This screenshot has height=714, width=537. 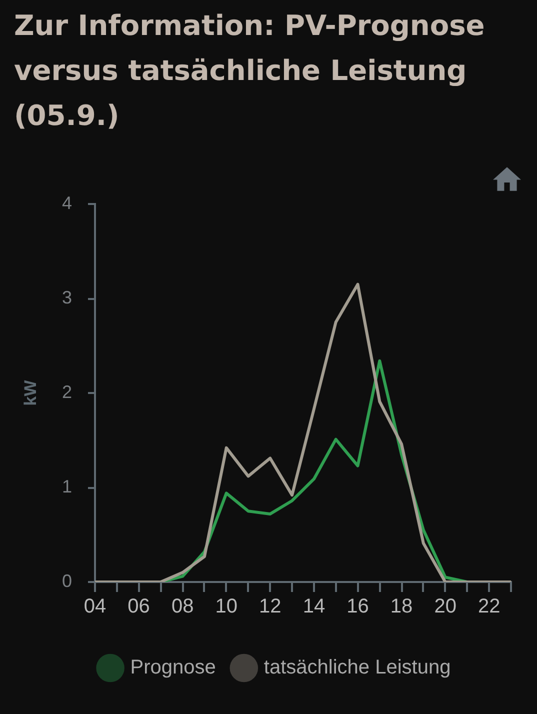 I want to click on x-tick-label: 16, so click(x=357, y=607).